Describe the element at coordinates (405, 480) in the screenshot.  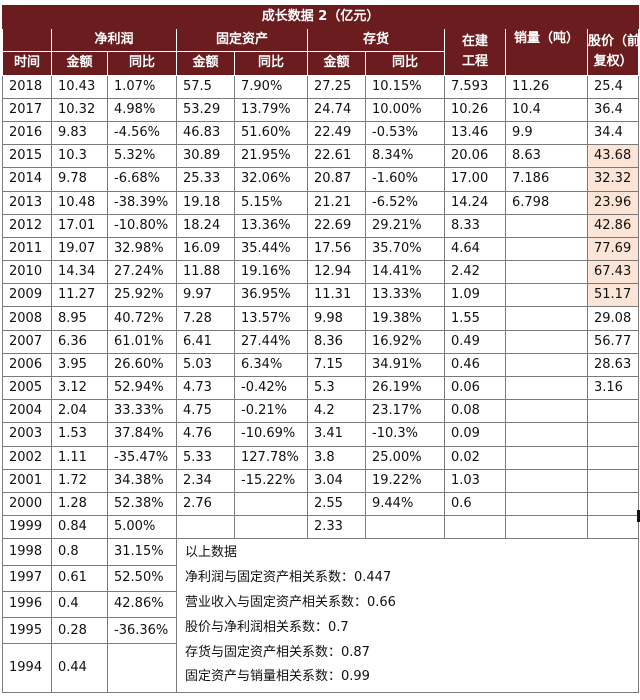
I see `cell-inv-yoy: 19.22%` at that location.